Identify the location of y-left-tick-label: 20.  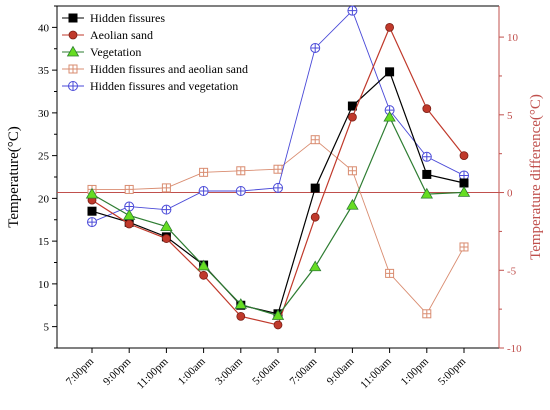
(44, 199).